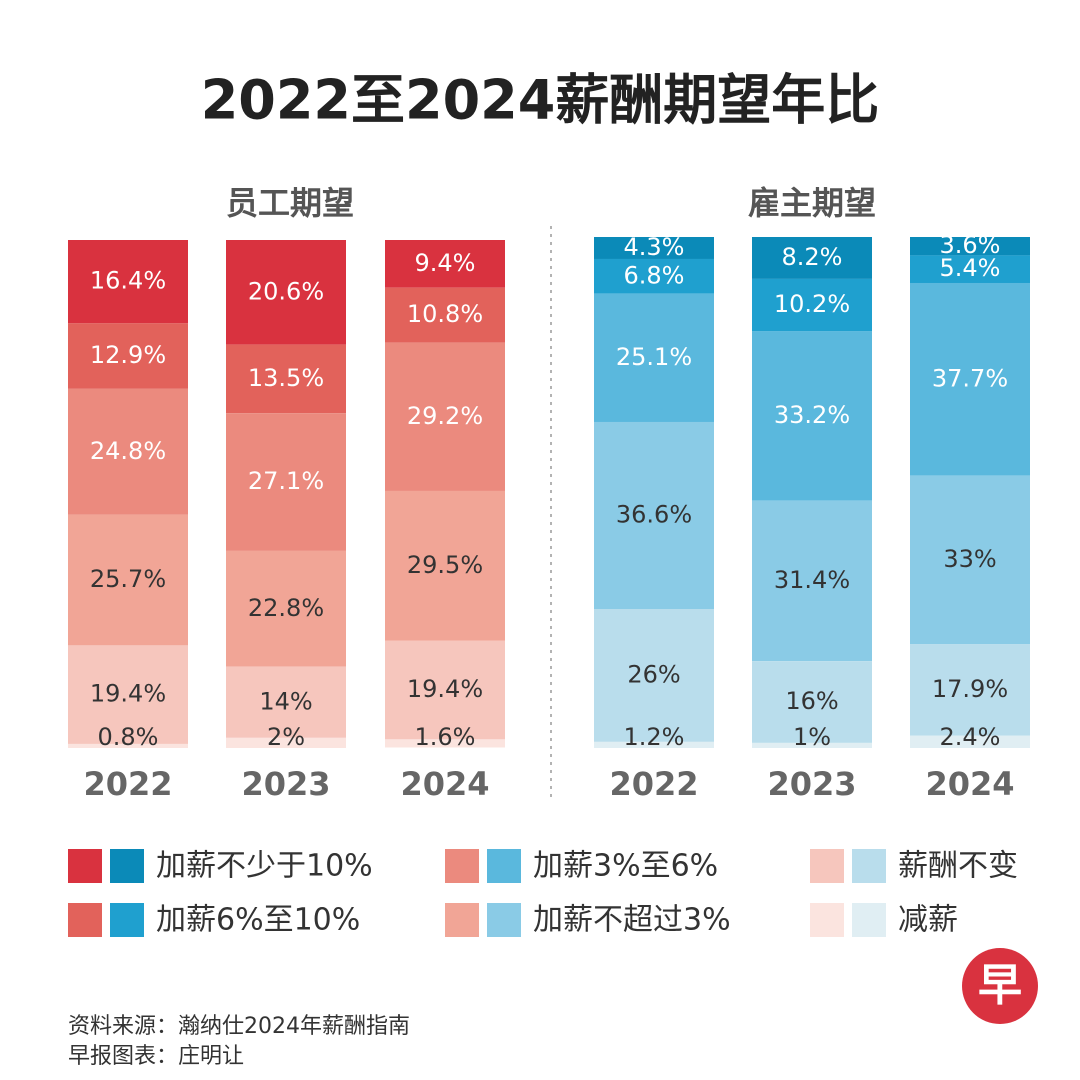  What do you see at coordinates (928, 920) in the screenshot?
I see `legend-label: 减薪` at bounding box center [928, 920].